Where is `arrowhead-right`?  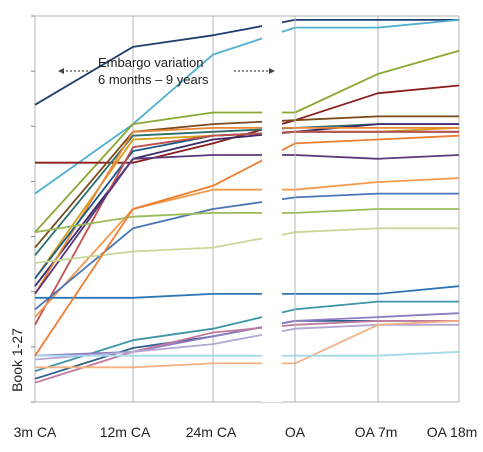
arrowhead-right is located at coordinates (272, 71).